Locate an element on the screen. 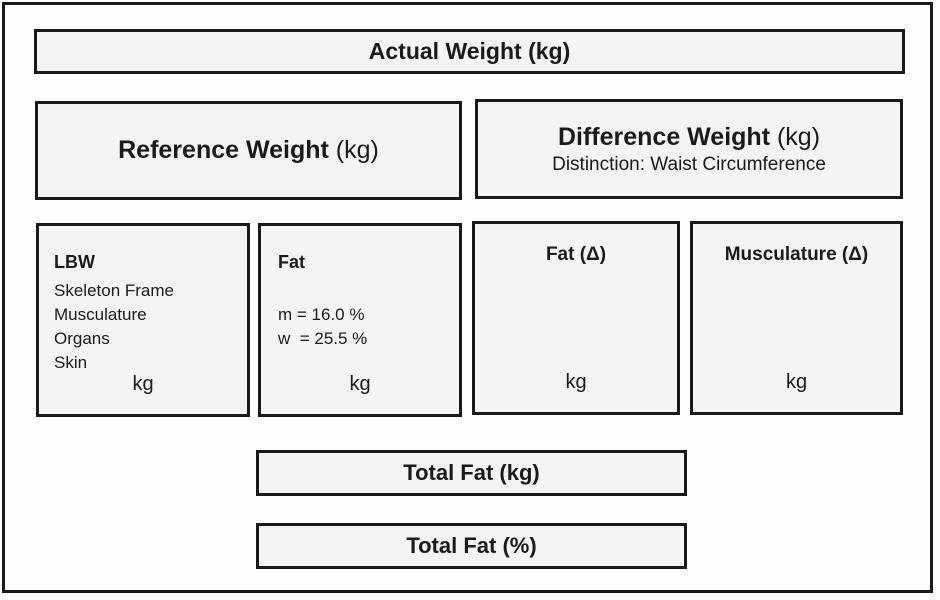  musculature-delta-box: Musculature (Δ) kg is located at coordinates (796, 318).